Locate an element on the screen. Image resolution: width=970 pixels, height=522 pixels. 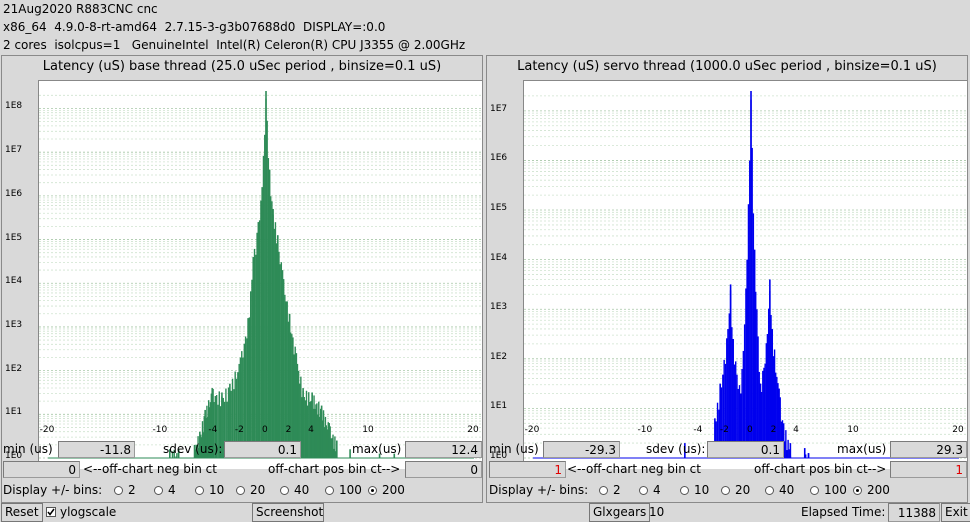
x-tick-label: -10 is located at coordinates (645, 430).